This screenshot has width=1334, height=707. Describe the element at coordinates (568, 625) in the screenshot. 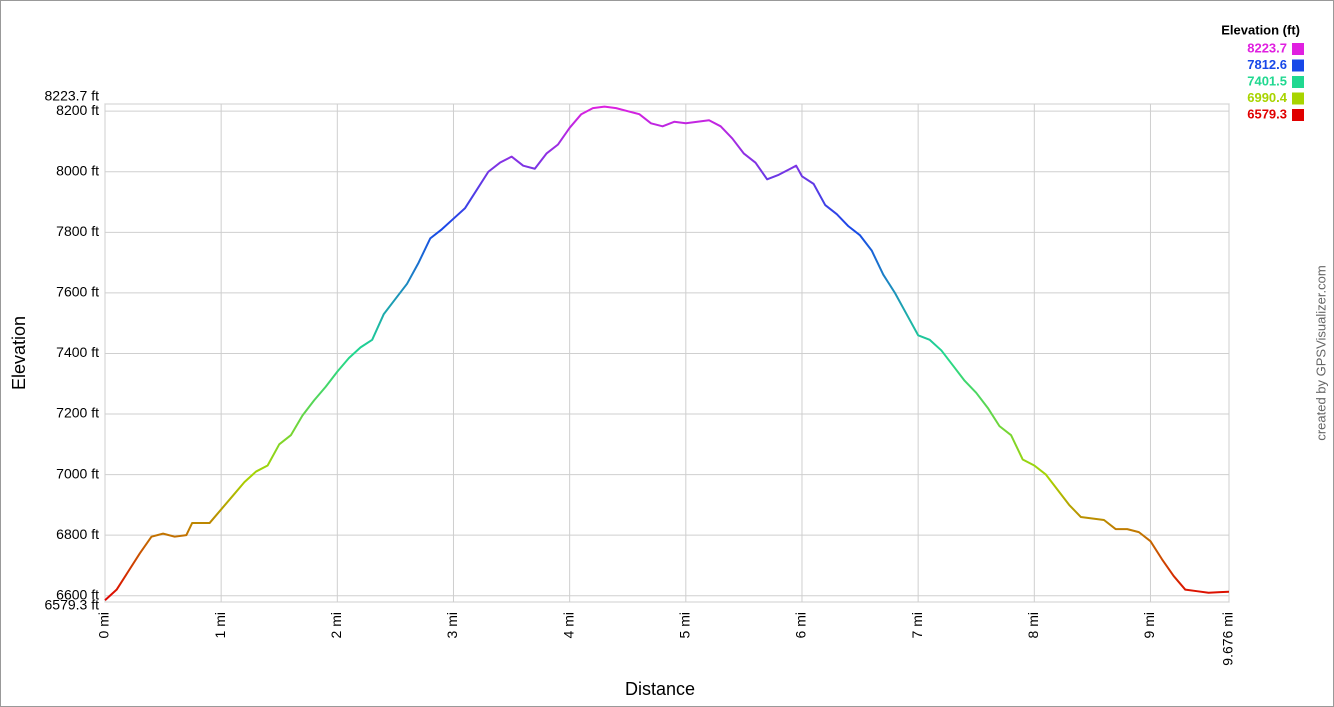

I see `x-tick-label: 4 mi` at that location.